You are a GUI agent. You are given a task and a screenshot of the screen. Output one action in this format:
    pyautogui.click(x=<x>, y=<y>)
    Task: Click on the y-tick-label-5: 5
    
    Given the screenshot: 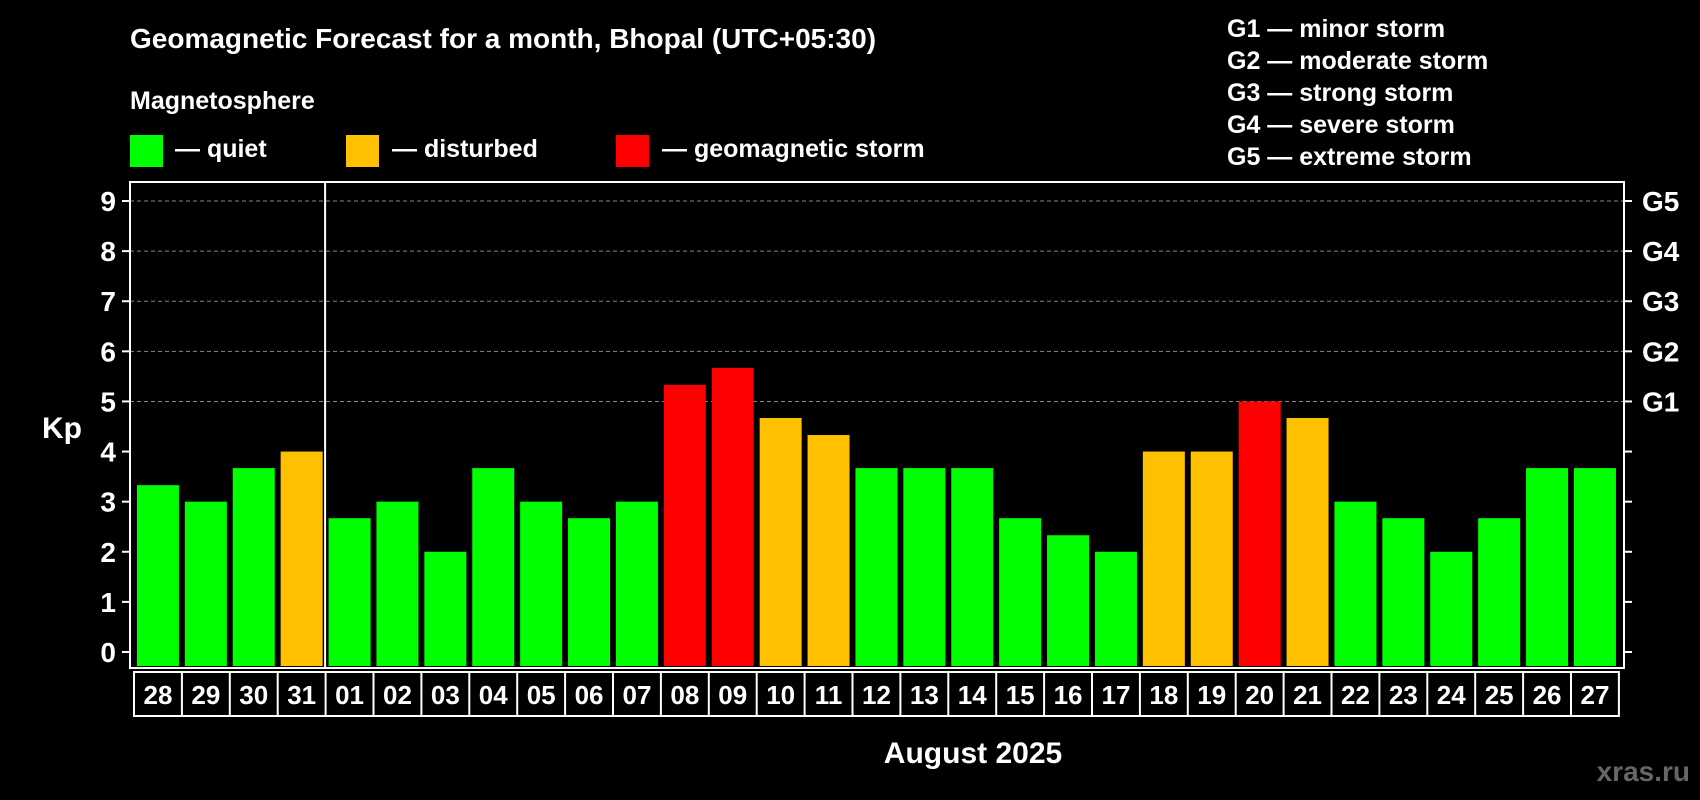 What is the action you would take?
    pyautogui.click(x=108, y=401)
    